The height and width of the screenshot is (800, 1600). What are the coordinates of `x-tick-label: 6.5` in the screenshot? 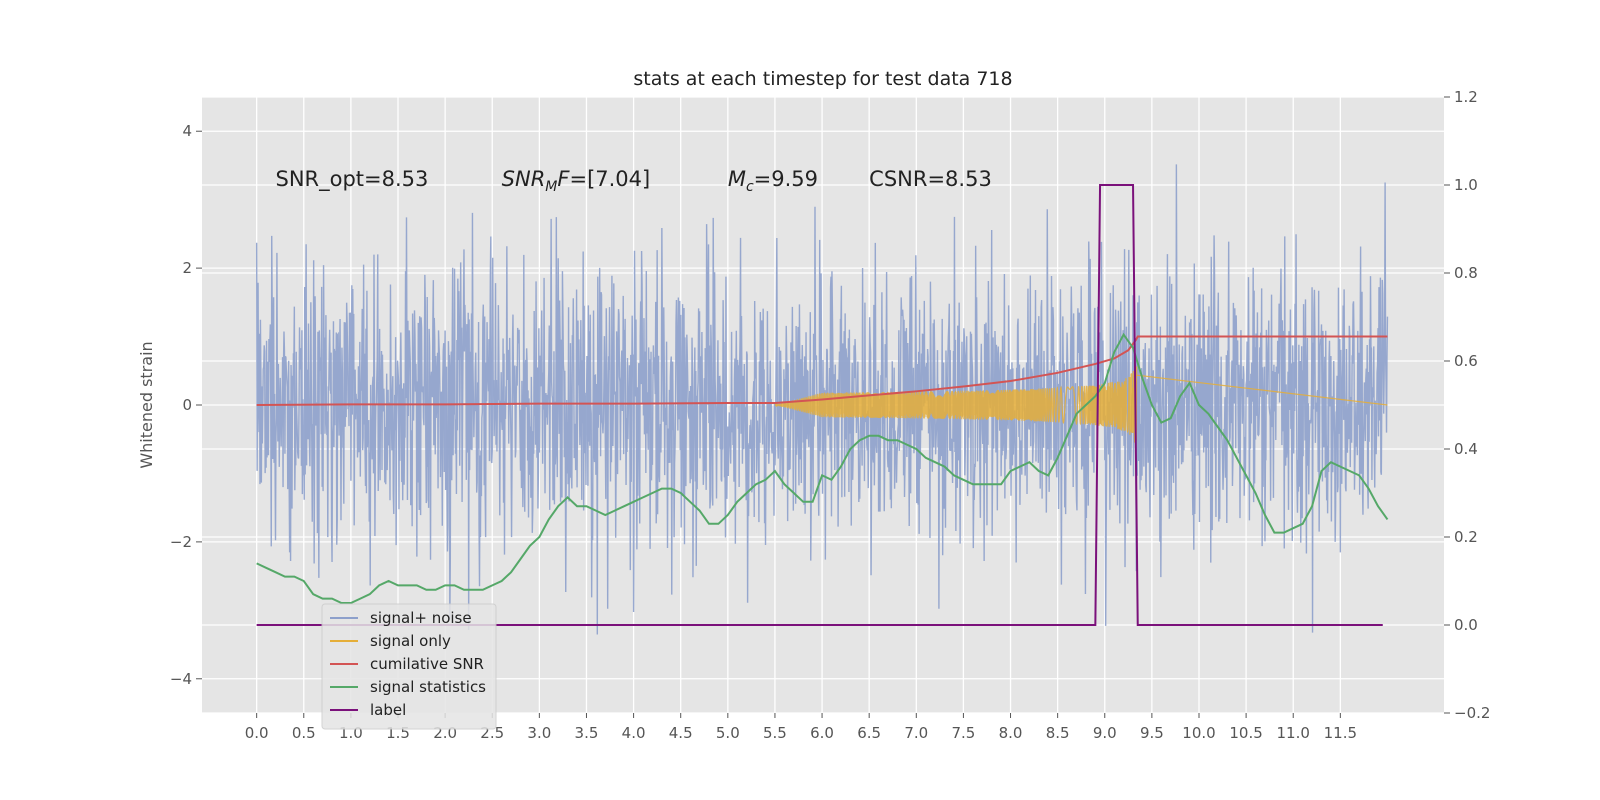 It's located at (869, 733).